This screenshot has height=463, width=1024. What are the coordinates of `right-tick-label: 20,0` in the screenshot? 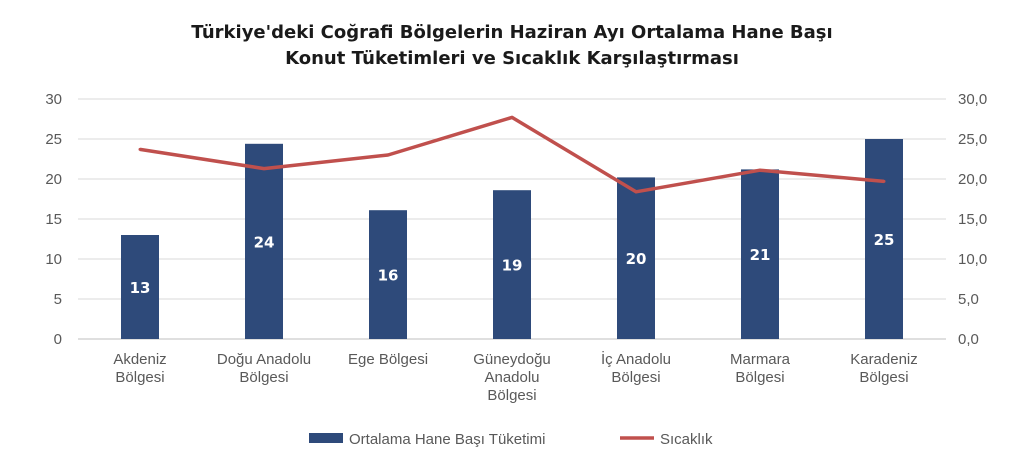 It's located at (972, 179).